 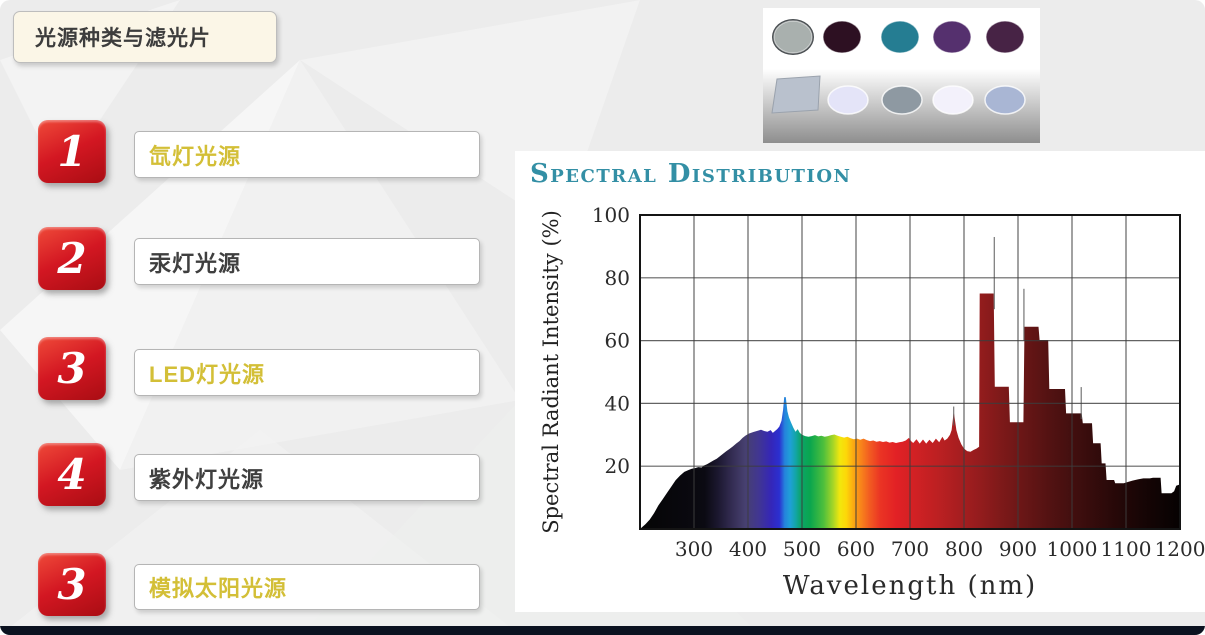 What do you see at coordinates (307, 372) in the screenshot?
I see `item-label-box: LED灯光源` at bounding box center [307, 372].